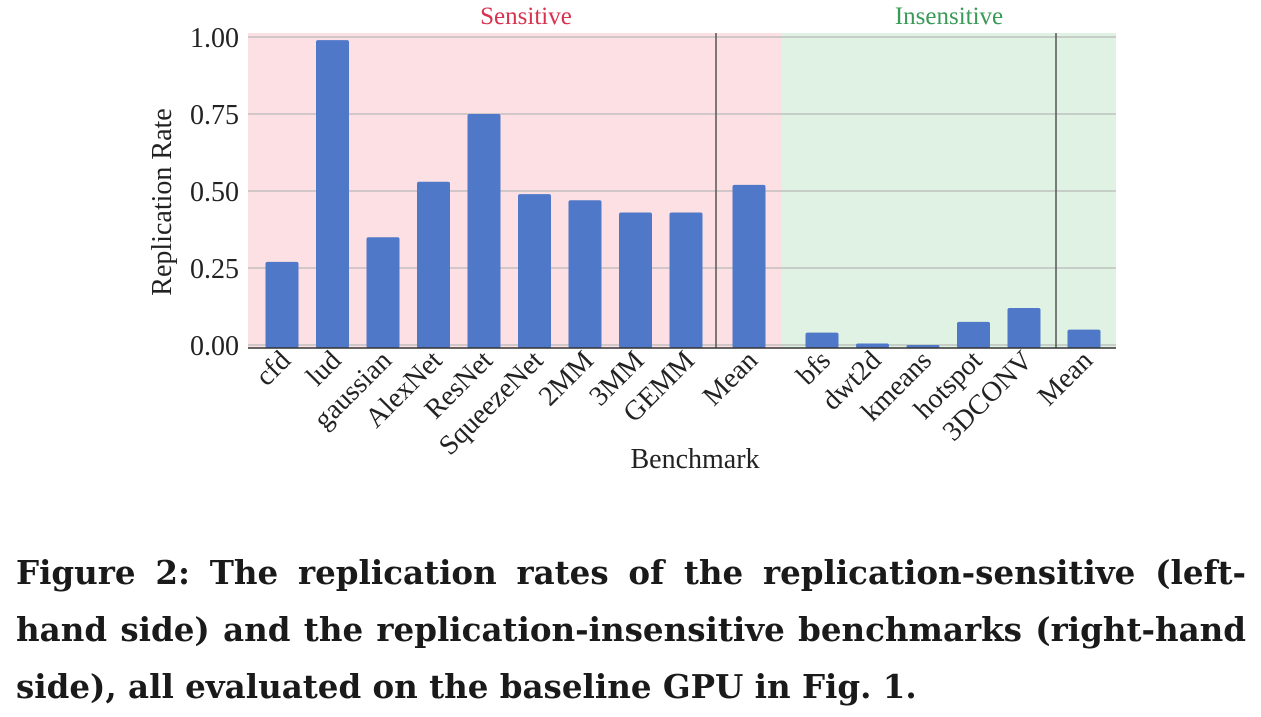 The height and width of the screenshot is (717, 1261). I want to click on bar-cfd, so click(282, 304).